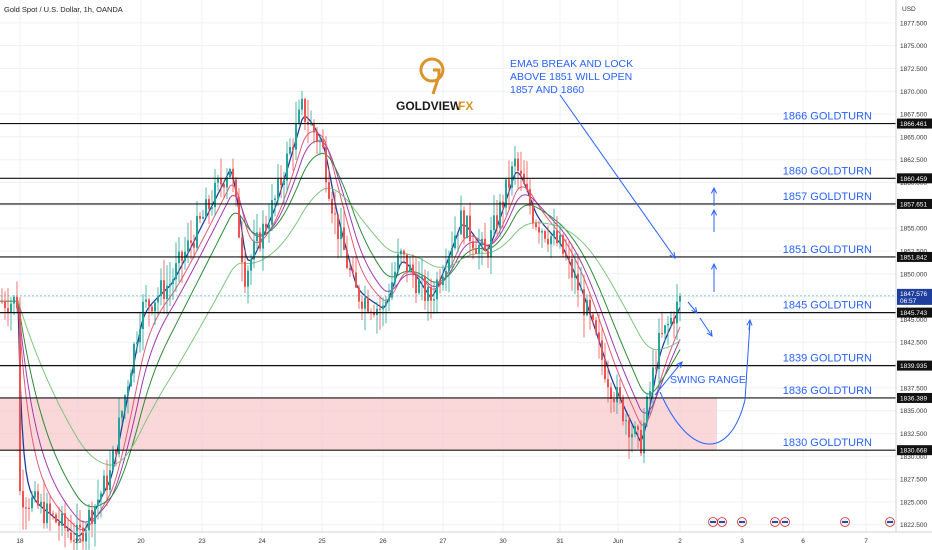 The height and width of the screenshot is (550, 932). I want to click on currency-label: USD, so click(909, 9).